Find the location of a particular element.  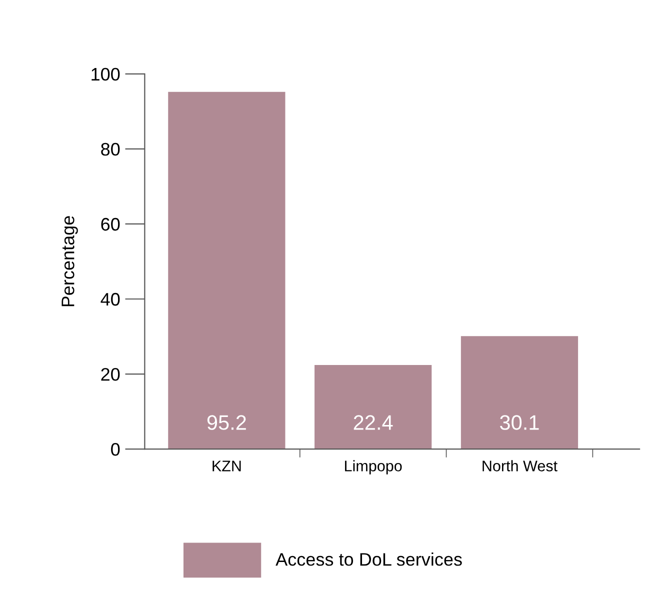

y-axis-title: Percentage is located at coordinates (70, 261).